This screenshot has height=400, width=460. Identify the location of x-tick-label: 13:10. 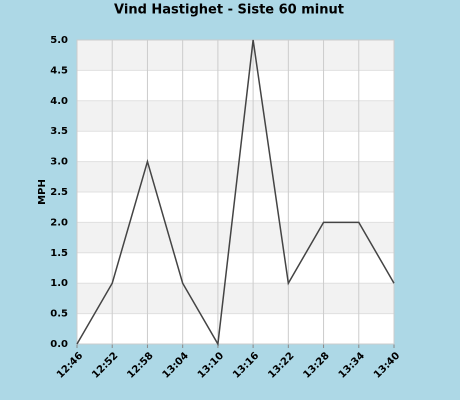
(211, 365).